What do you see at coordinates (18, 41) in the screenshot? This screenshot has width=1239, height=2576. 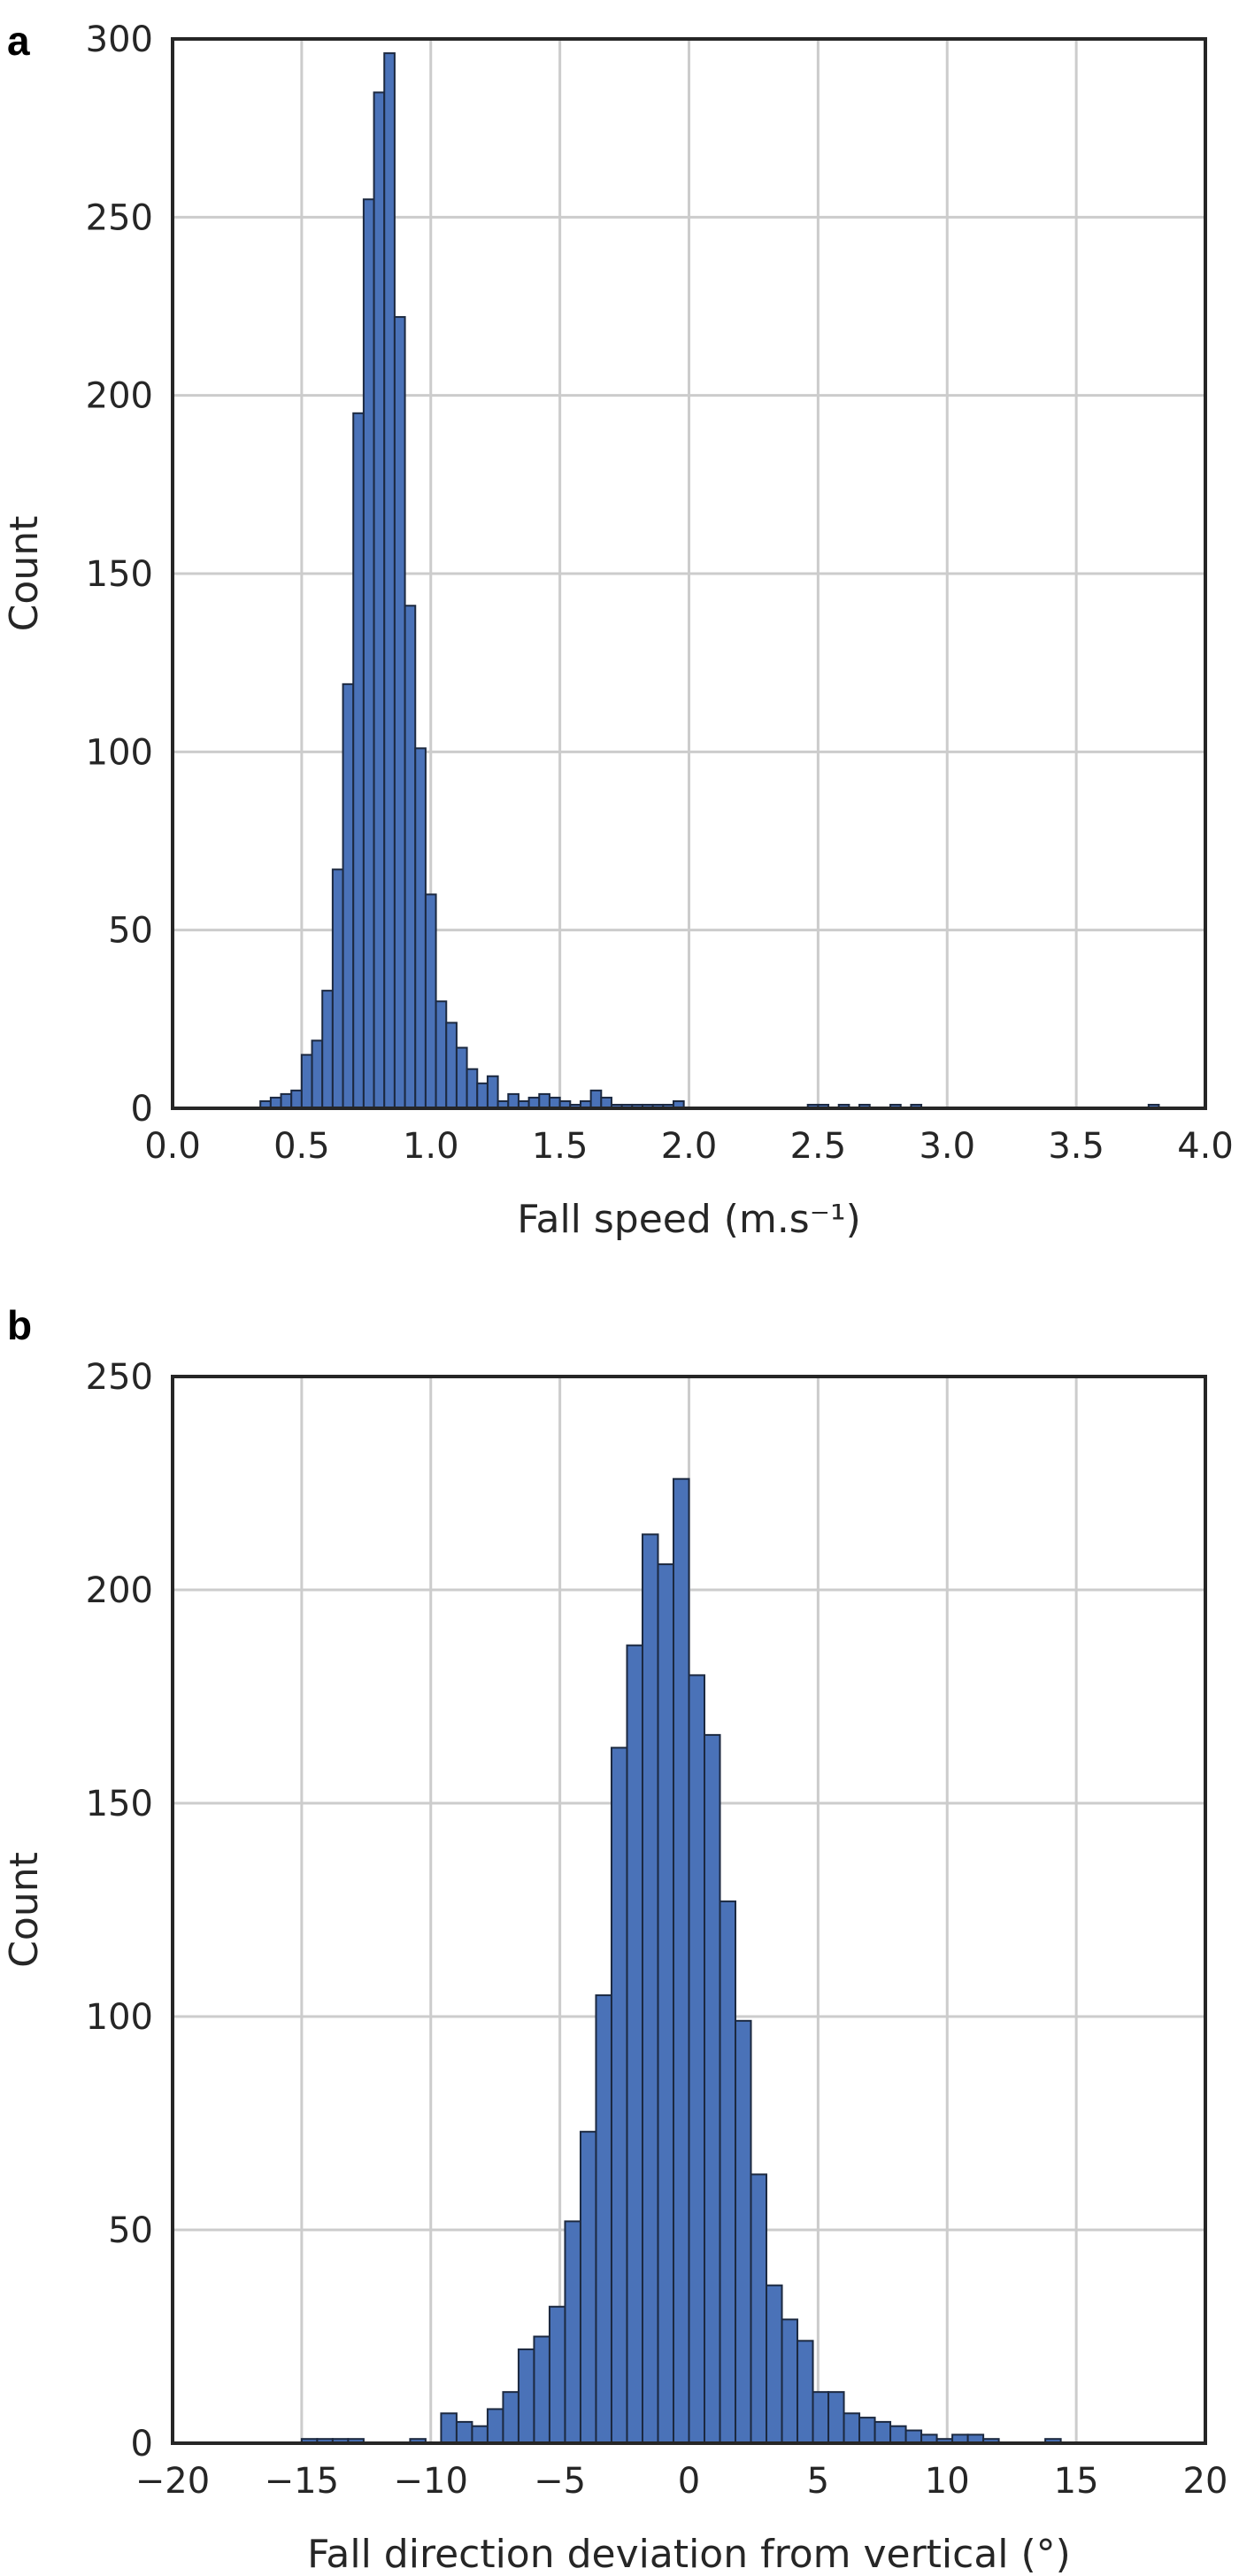 I see `panel-letter: a` at bounding box center [18, 41].